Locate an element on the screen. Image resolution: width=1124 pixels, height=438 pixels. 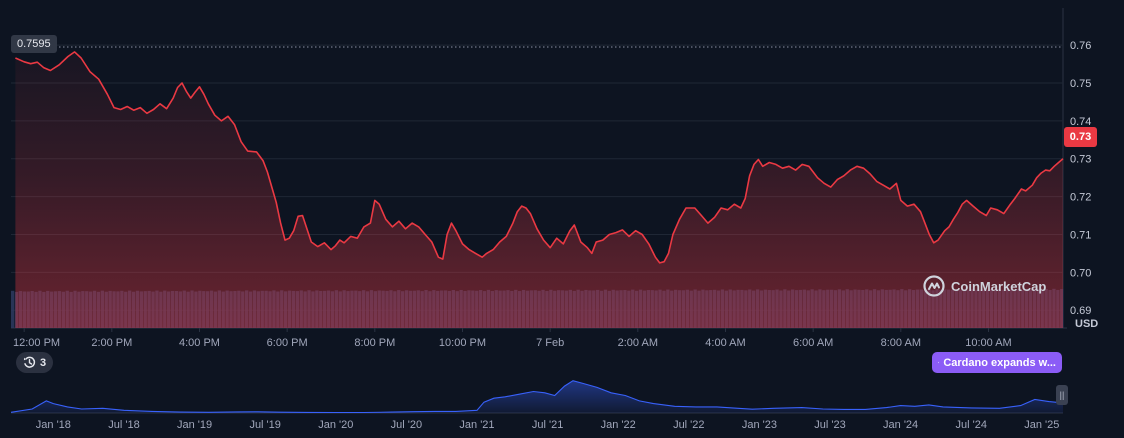
navigator-tick-label: Jan '19 is located at coordinates (194, 425).